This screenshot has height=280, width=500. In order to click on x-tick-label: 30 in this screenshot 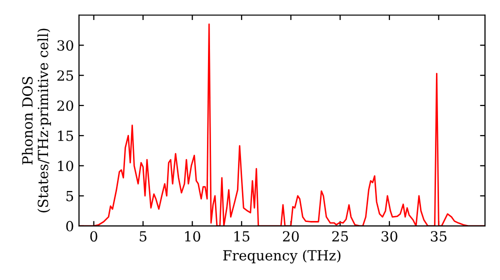, I will do `click(390, 236)`.